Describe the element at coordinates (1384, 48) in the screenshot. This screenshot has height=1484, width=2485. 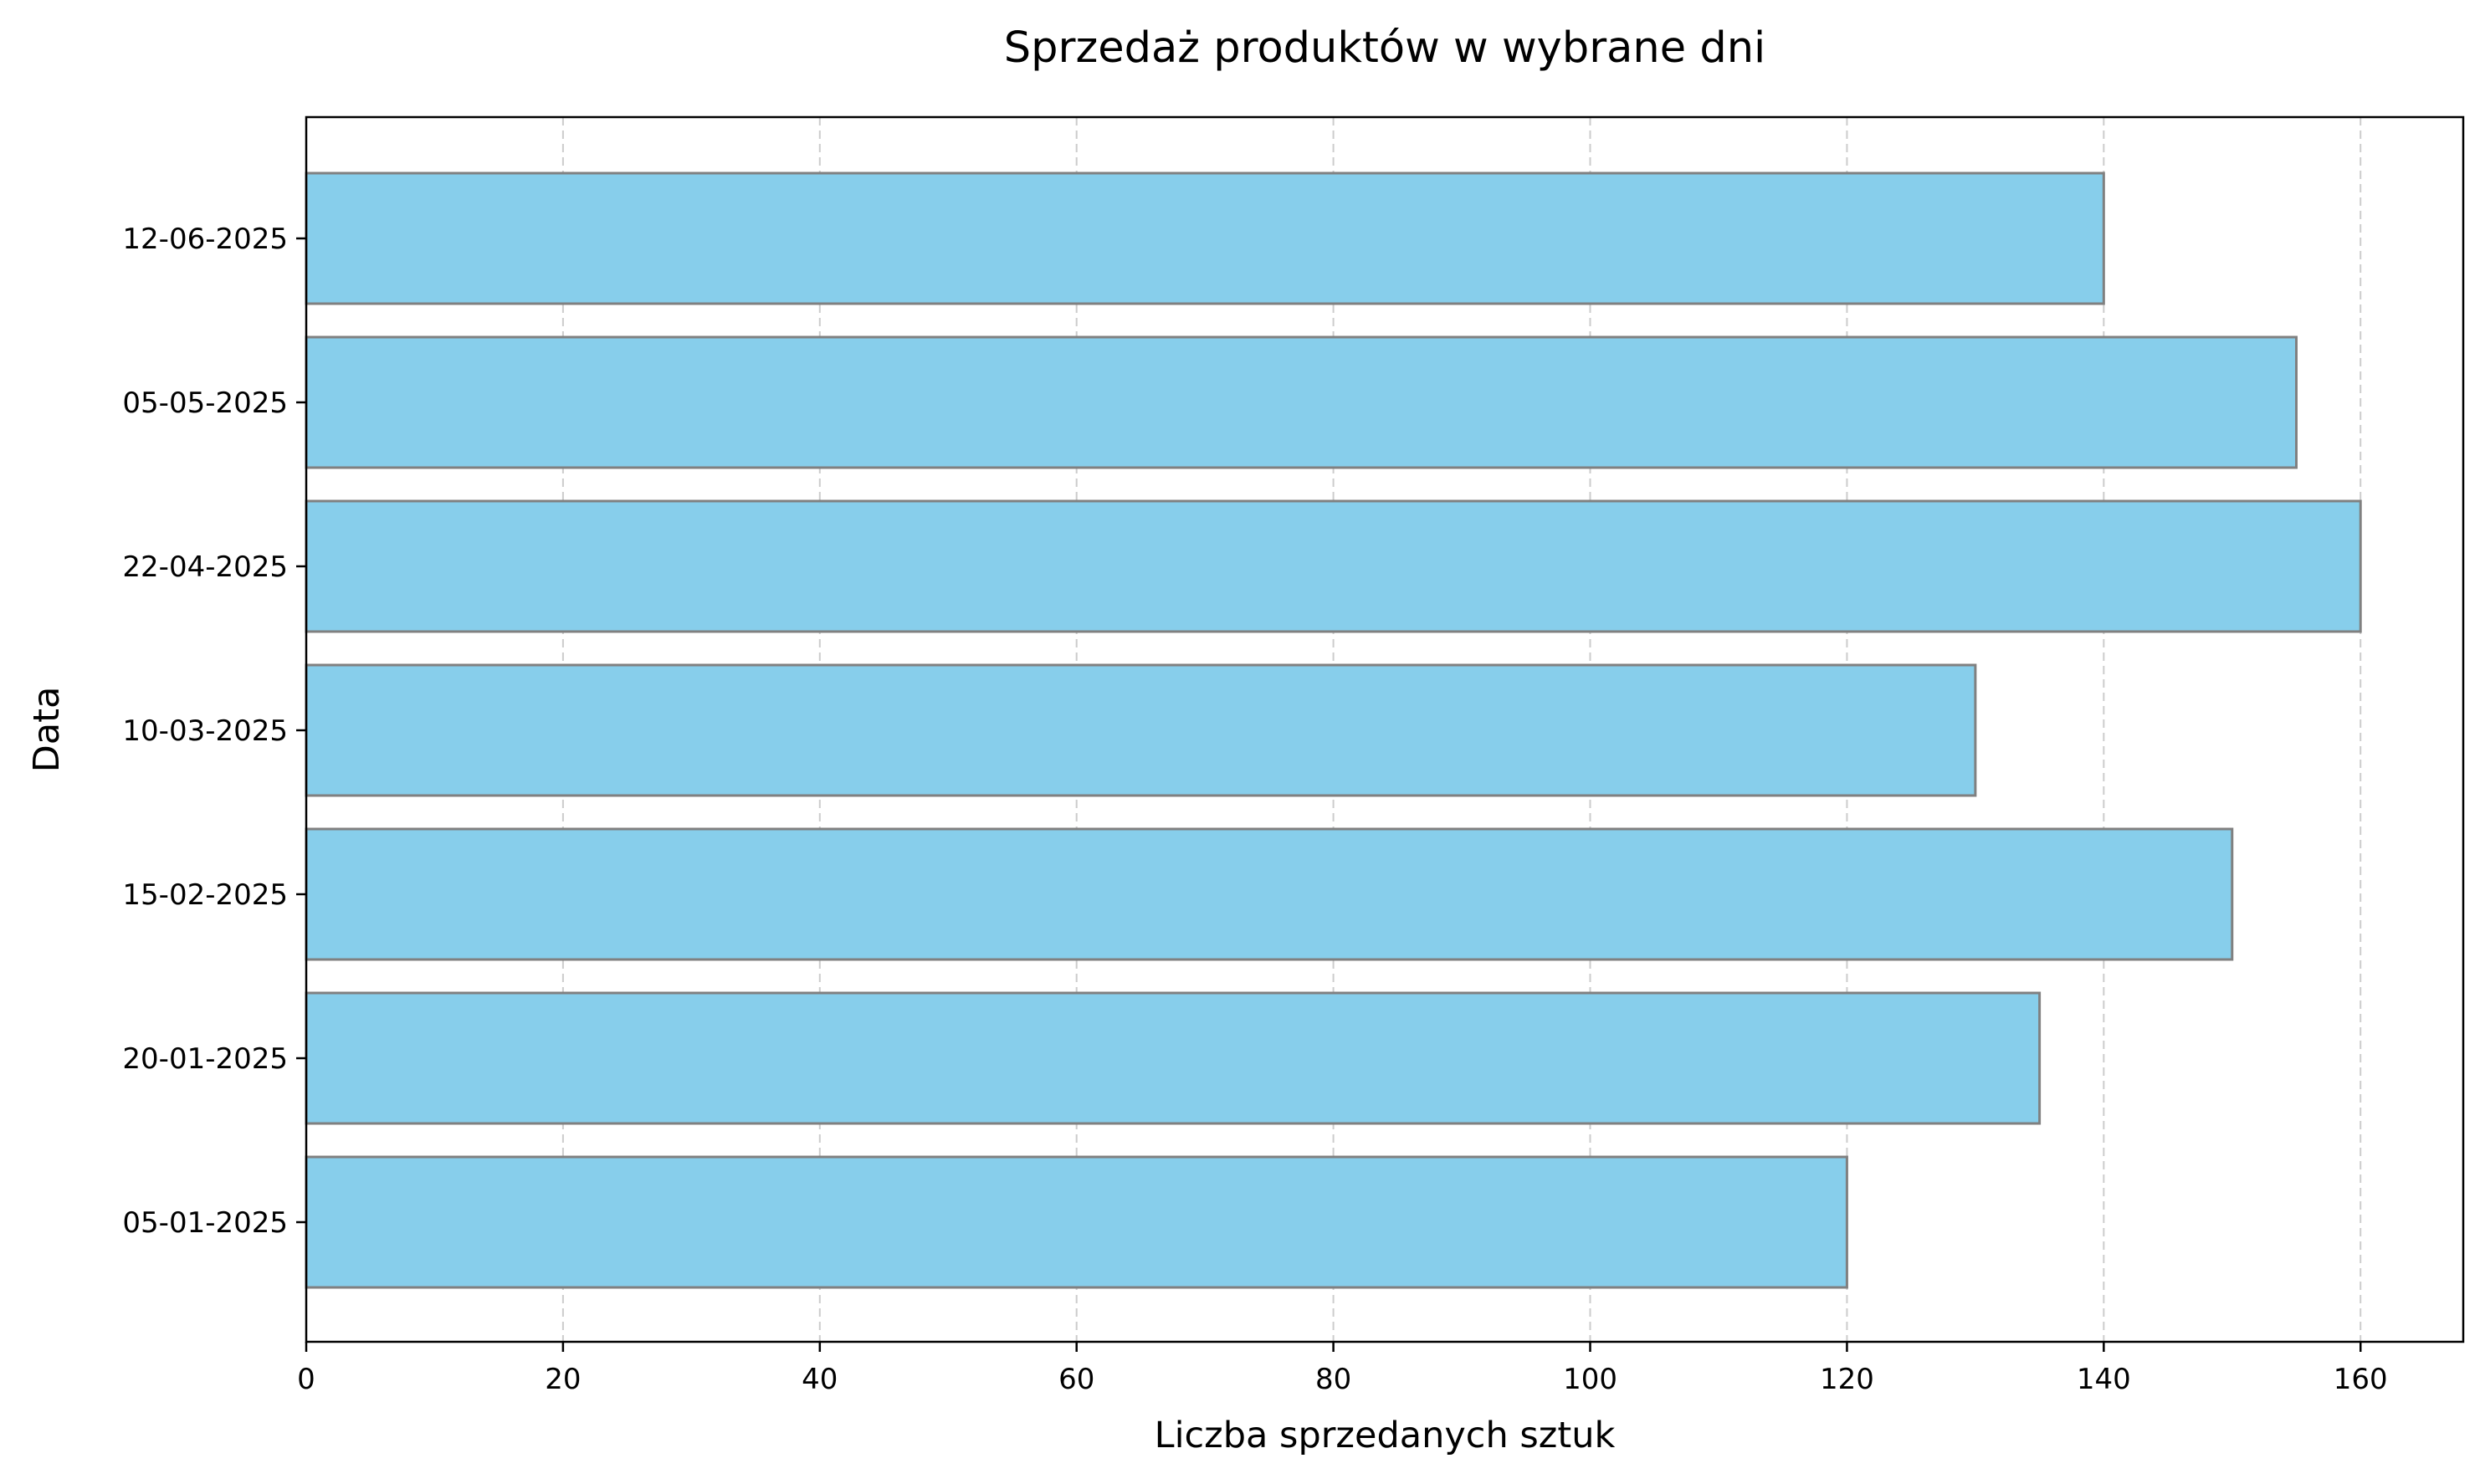
I see `chart-title: Sprzedaż produktów w wybrane dni` at that location.